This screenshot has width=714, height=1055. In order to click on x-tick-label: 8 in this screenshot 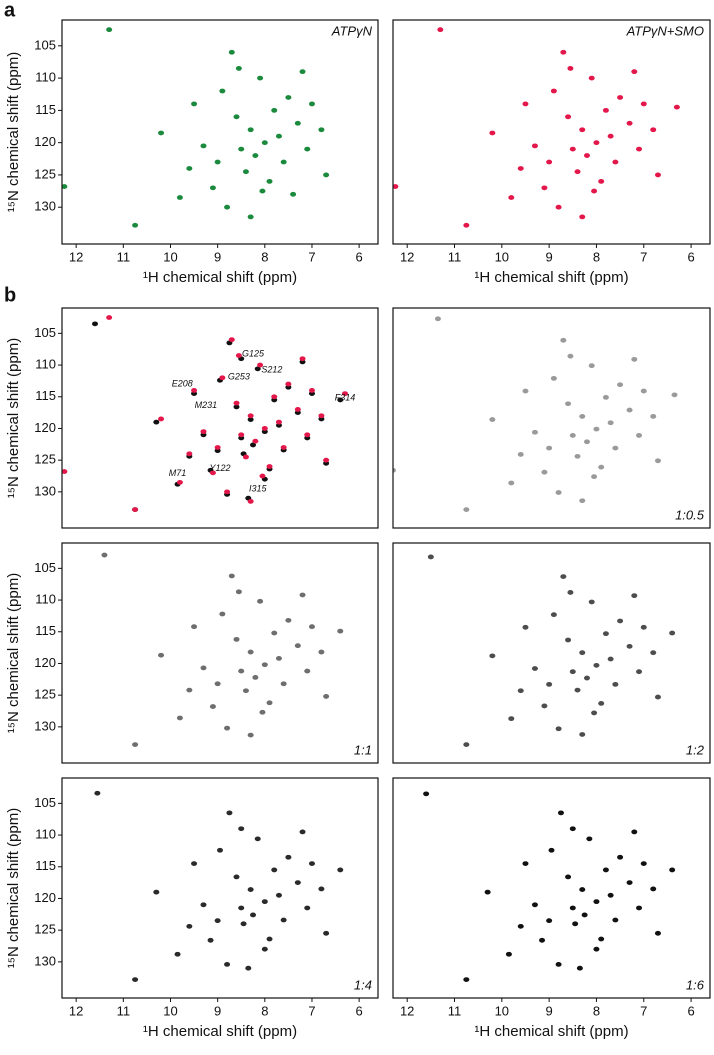, I will do `click(264, 1010)`.